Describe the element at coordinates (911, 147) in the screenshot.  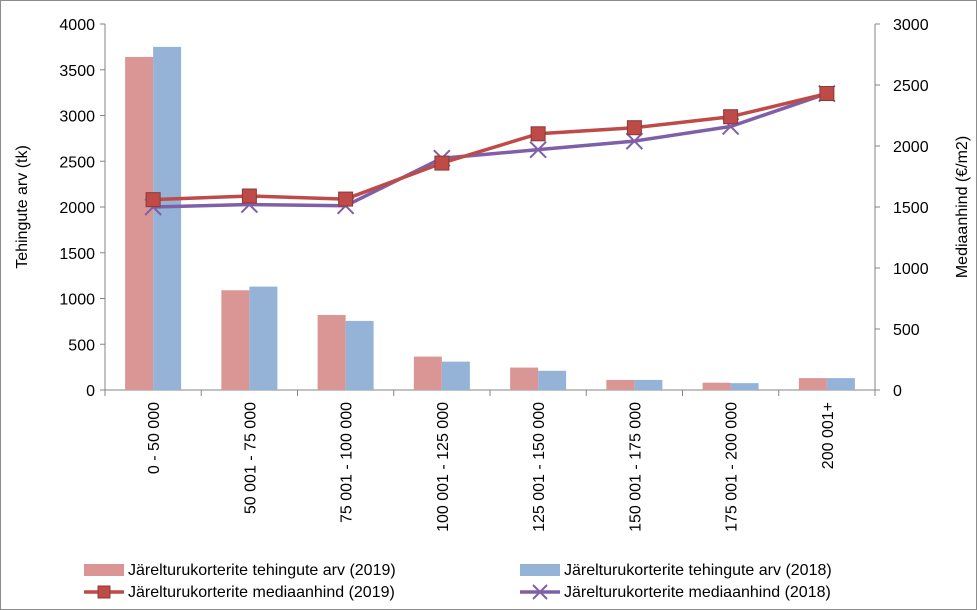
I see `y2-tick-label: 2000` at that location.